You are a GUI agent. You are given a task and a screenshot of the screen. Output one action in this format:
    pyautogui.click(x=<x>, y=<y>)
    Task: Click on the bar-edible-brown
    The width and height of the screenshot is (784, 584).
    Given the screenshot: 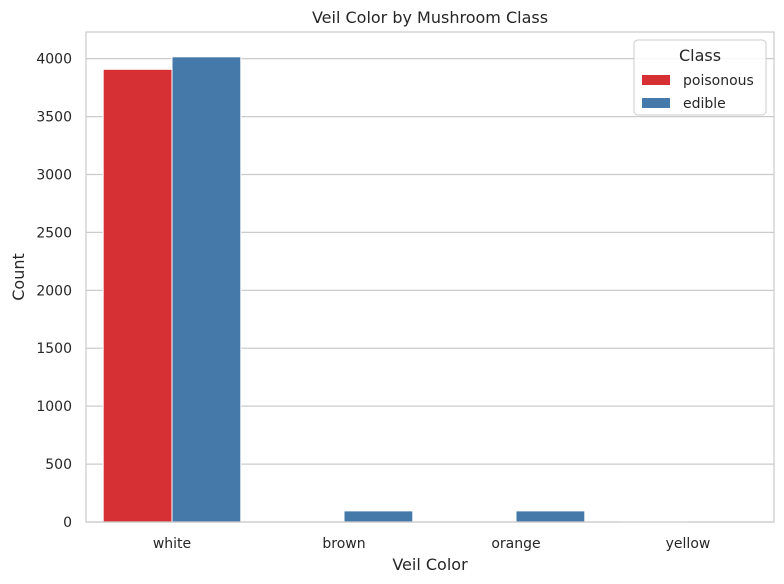 What is the action you would take?
    pyautogui.click(x=378, y=516)
    